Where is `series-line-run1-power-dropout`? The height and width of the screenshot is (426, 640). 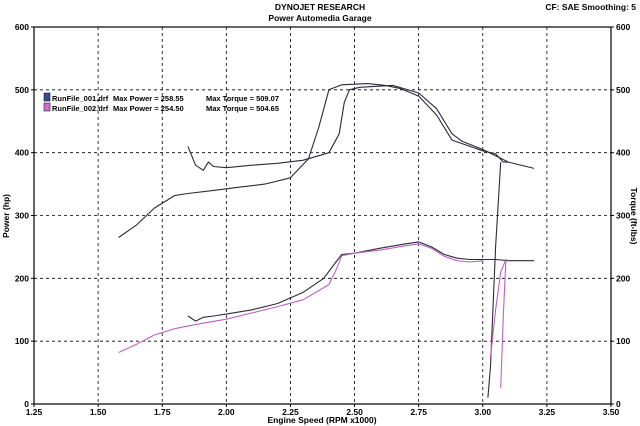 series-line-run1-power-dropout is located at coordinates (494, 280).